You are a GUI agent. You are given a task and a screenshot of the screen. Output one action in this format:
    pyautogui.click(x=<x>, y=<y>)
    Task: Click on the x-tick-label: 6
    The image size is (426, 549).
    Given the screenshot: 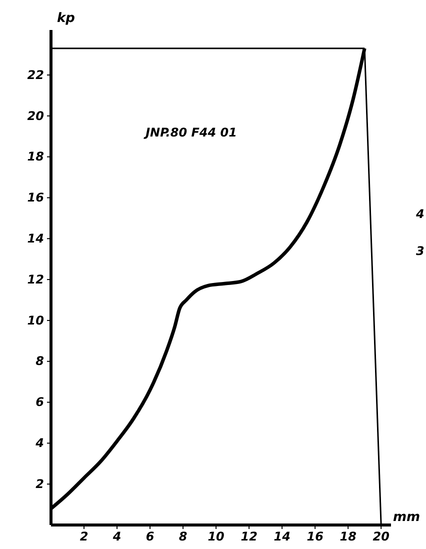 What is the action you would take?
    pyautogui.click(x=150, y=537)
    